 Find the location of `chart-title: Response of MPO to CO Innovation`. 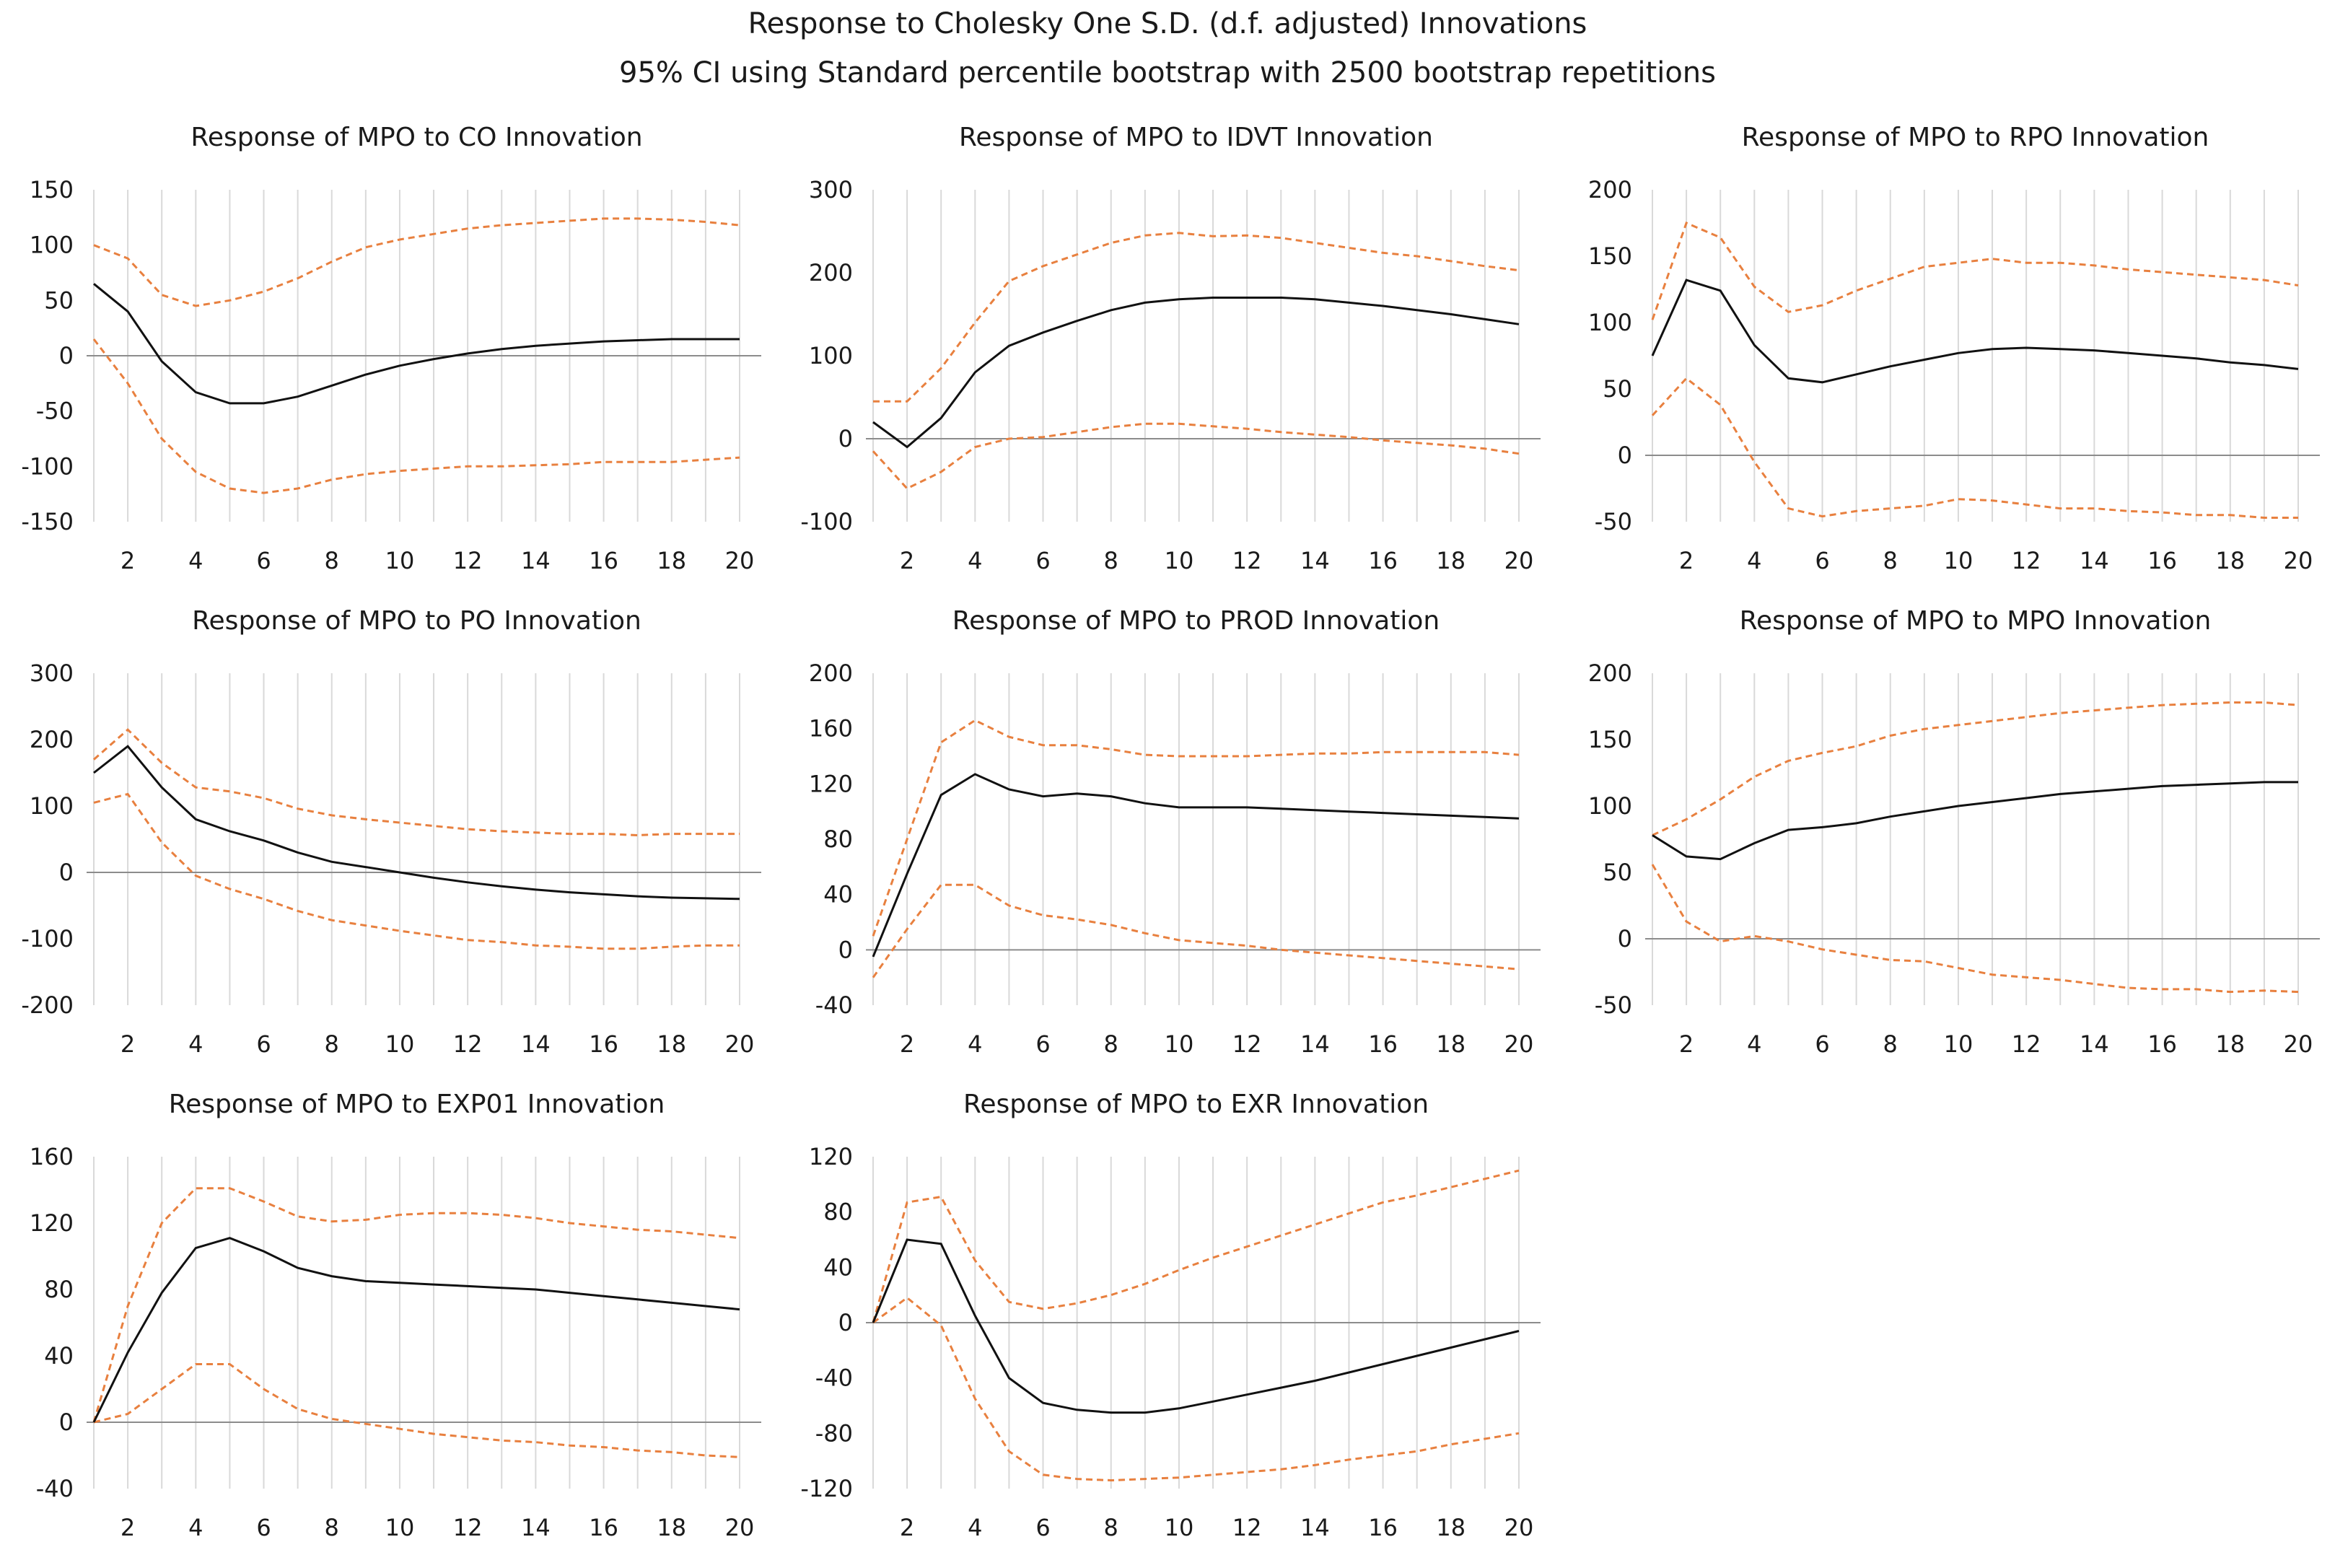

chart-title: Response of MPO to CO Innovation is located at coordinates (416, 137).